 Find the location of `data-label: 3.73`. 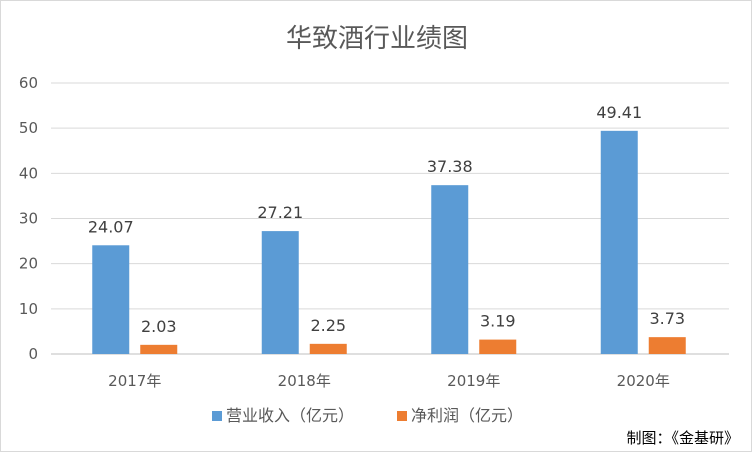

data-label: 3.73 is located at coordinates (667, 318).